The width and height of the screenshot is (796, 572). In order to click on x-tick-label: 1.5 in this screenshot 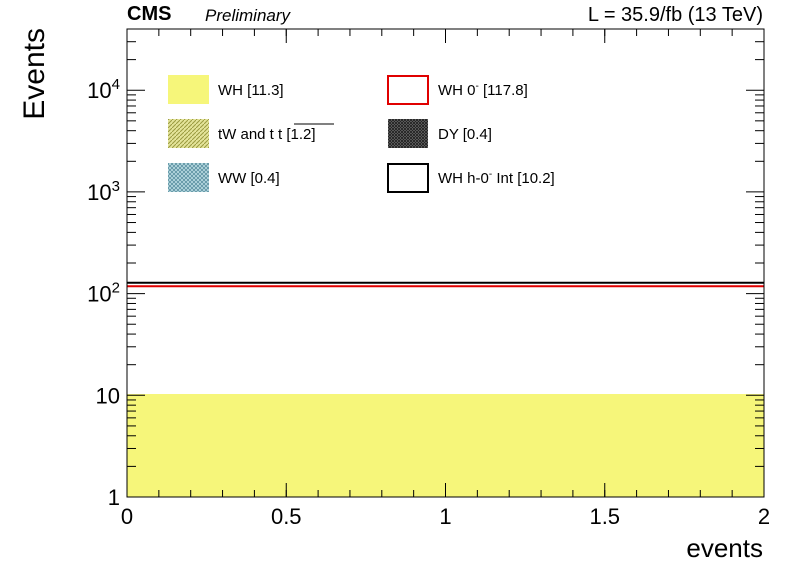, I will do `click(604, 516)`.